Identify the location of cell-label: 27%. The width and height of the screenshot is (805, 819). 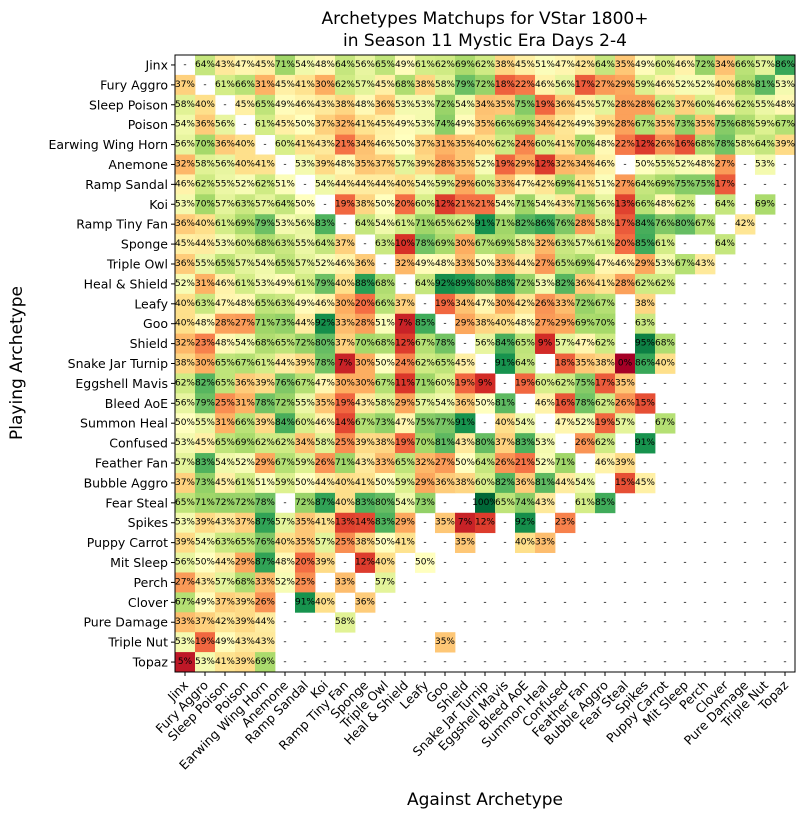
(605, 85).